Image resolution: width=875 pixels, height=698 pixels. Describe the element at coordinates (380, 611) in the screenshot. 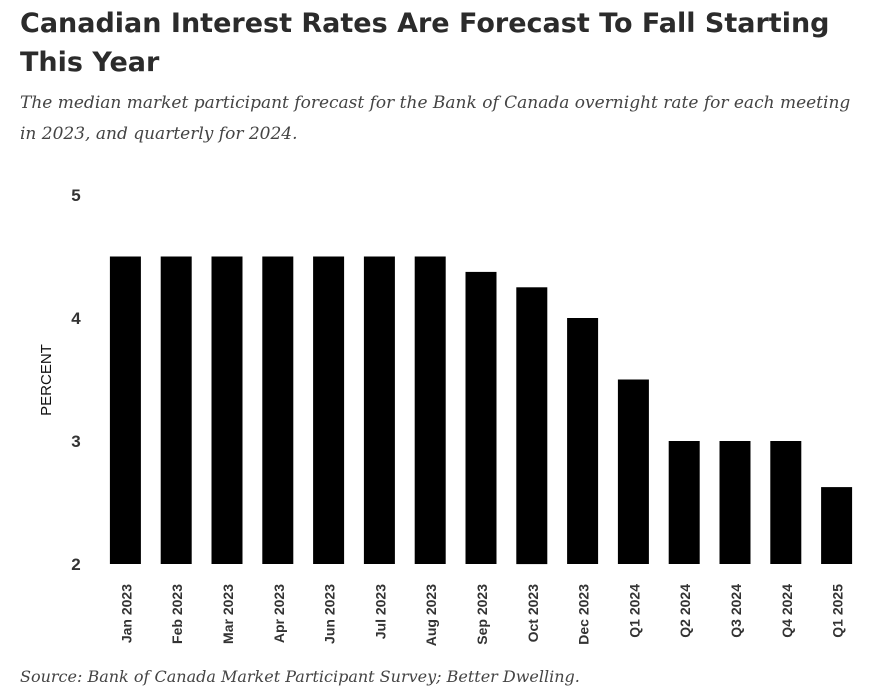

I see `x-tick-label: Jul 2023` at that location.